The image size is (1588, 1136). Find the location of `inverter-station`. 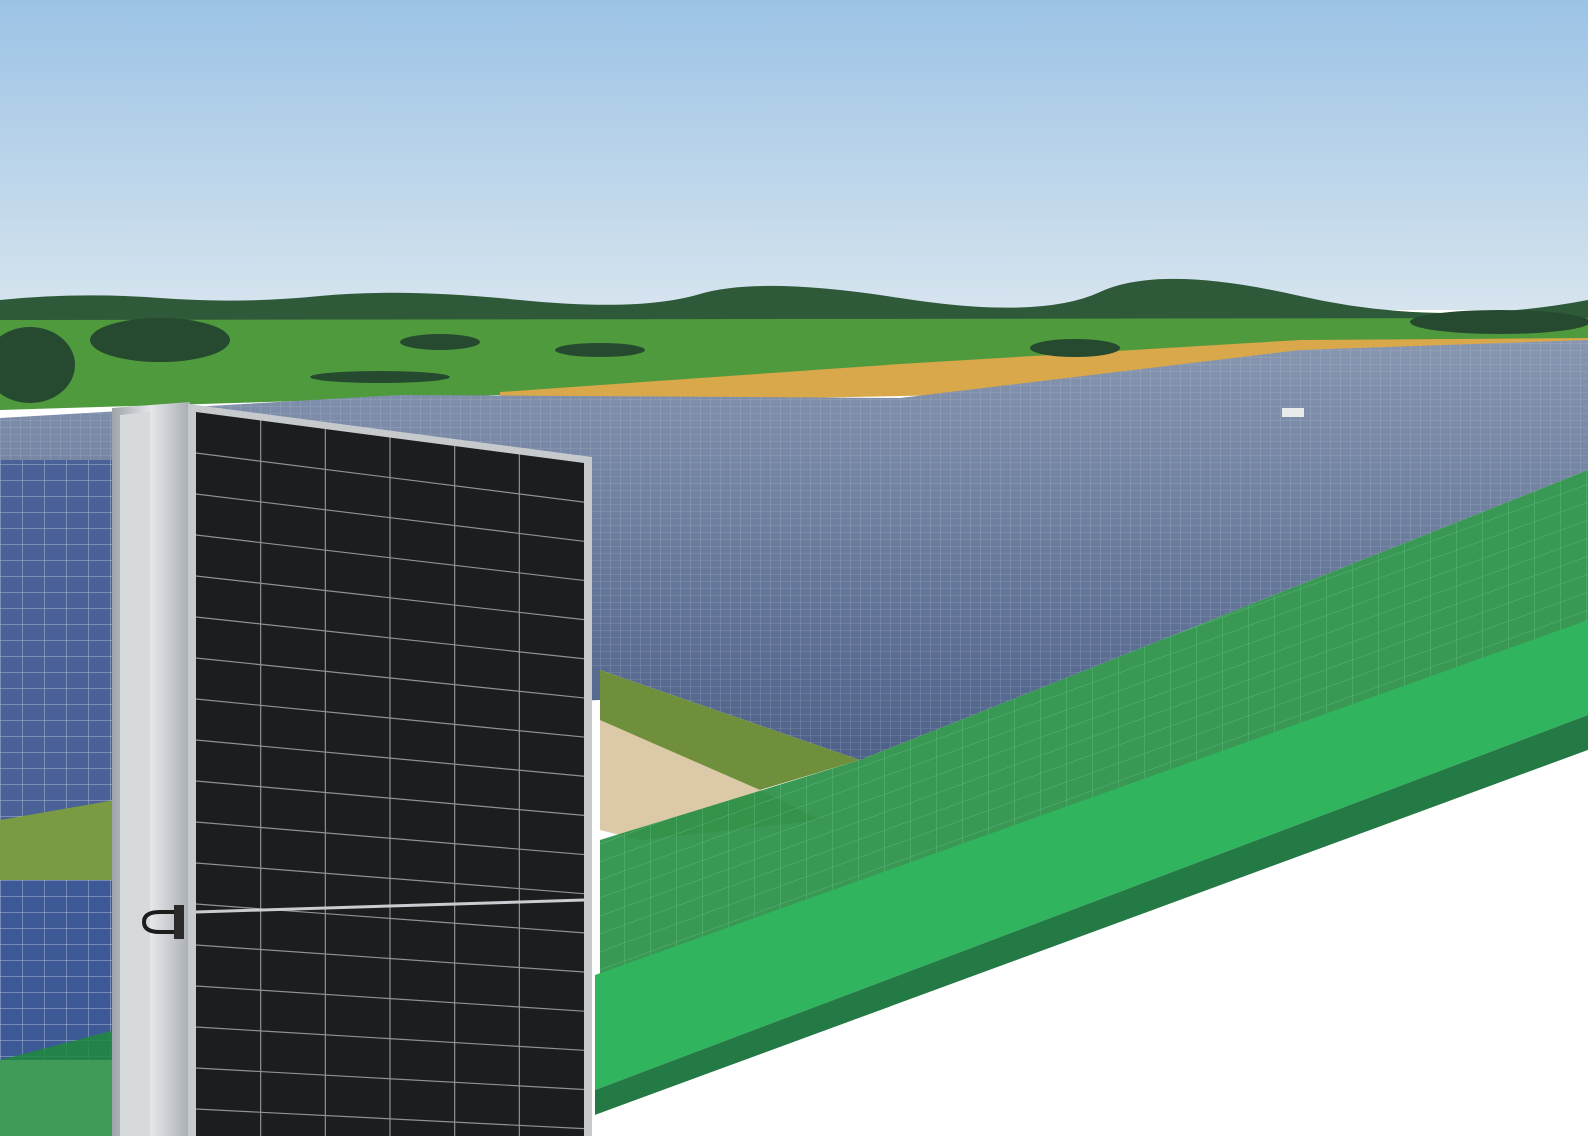

inverter-station is located at coordinates (1293, 412).